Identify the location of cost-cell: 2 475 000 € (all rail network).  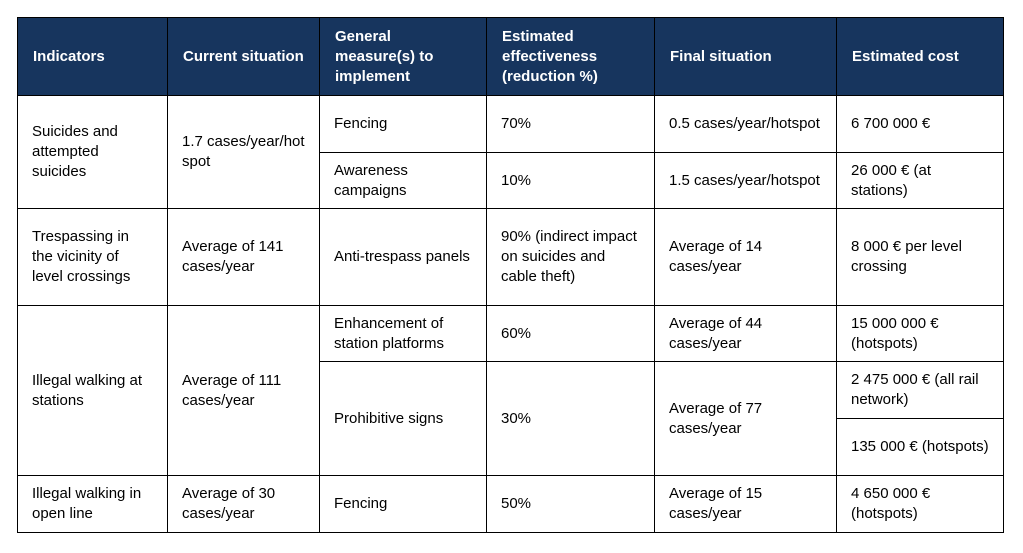
(920, 390).